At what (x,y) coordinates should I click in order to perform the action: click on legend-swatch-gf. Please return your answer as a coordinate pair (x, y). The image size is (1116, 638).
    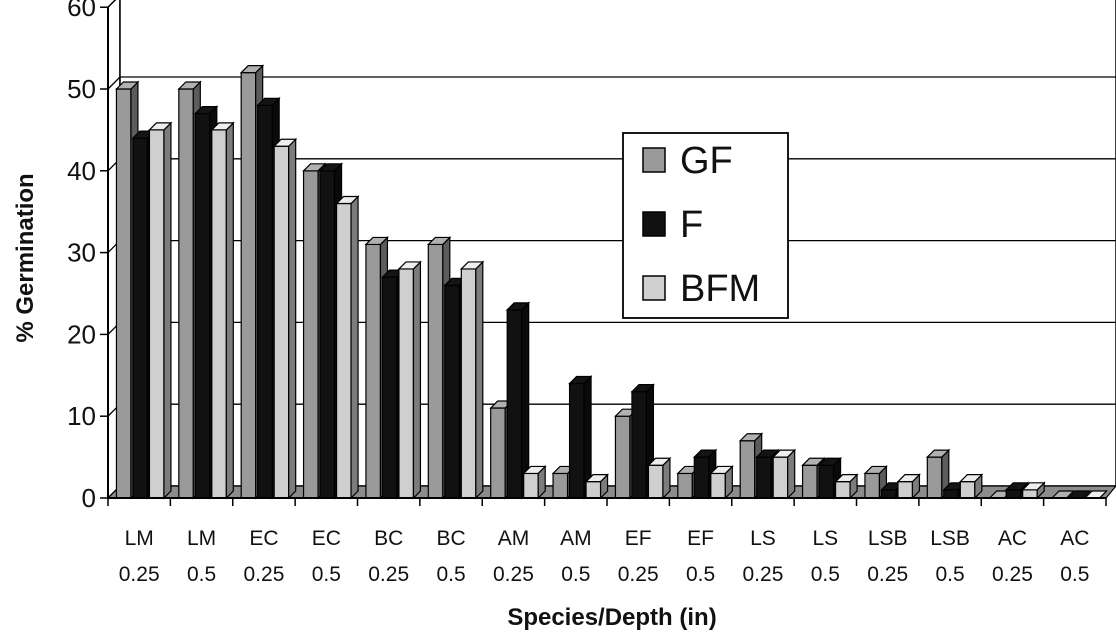
    Looking at the image, I should click on (654, 160).